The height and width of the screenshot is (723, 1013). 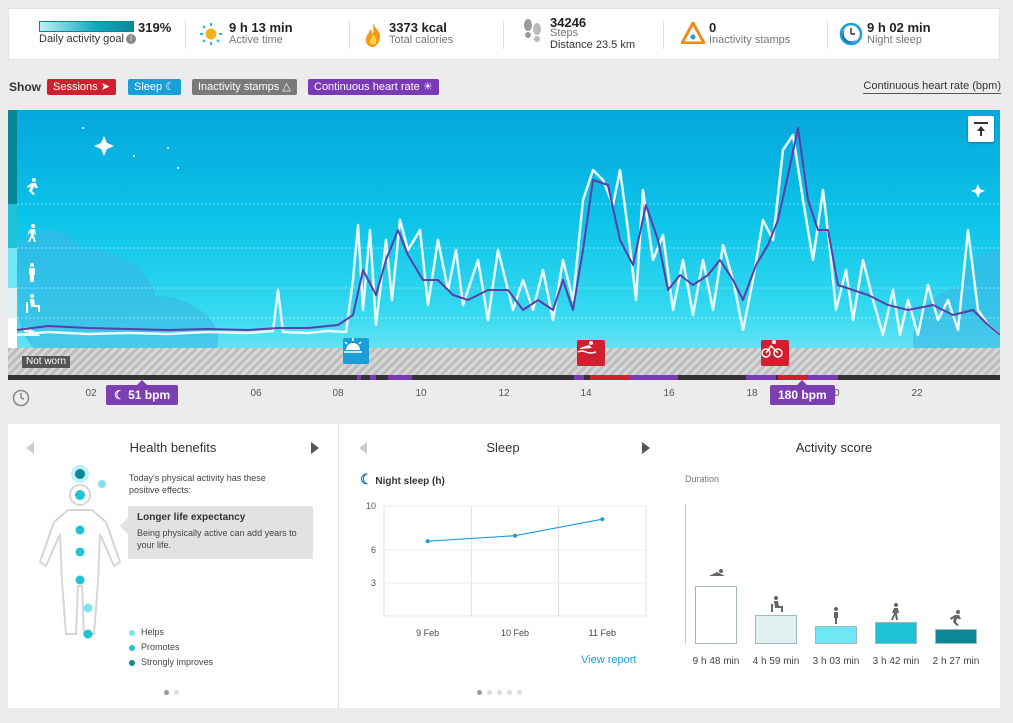 I want to click on wake-up-marker, so click(x=356, y=351).